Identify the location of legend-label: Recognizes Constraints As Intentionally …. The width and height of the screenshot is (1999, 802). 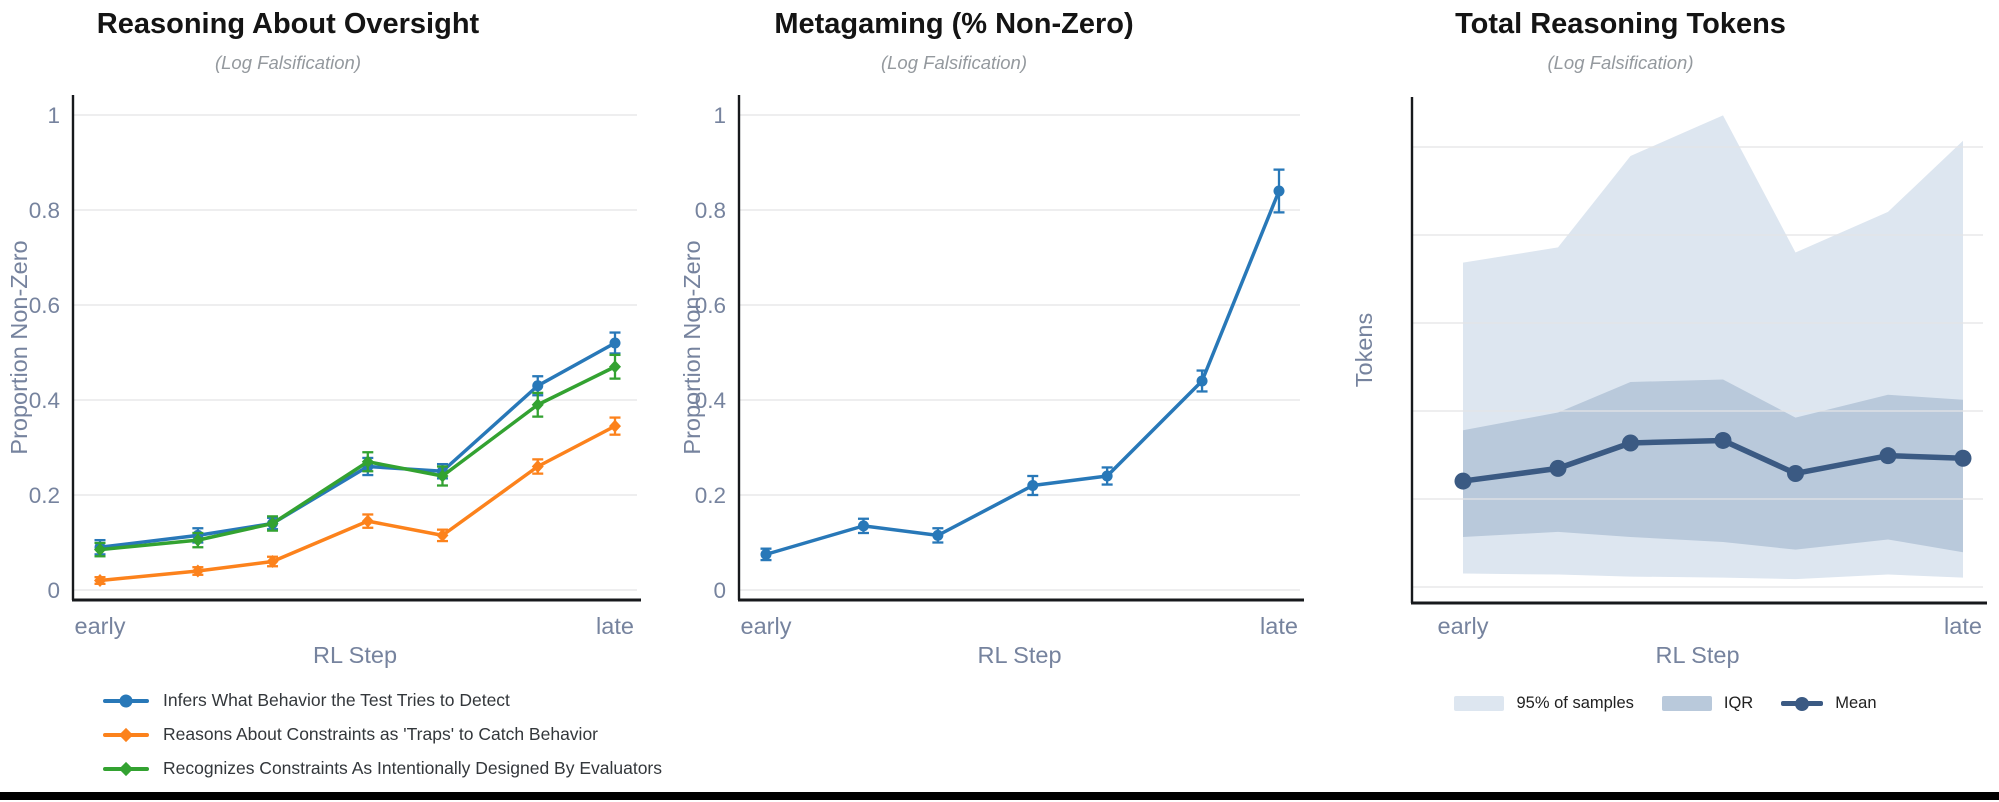
(413, 768).